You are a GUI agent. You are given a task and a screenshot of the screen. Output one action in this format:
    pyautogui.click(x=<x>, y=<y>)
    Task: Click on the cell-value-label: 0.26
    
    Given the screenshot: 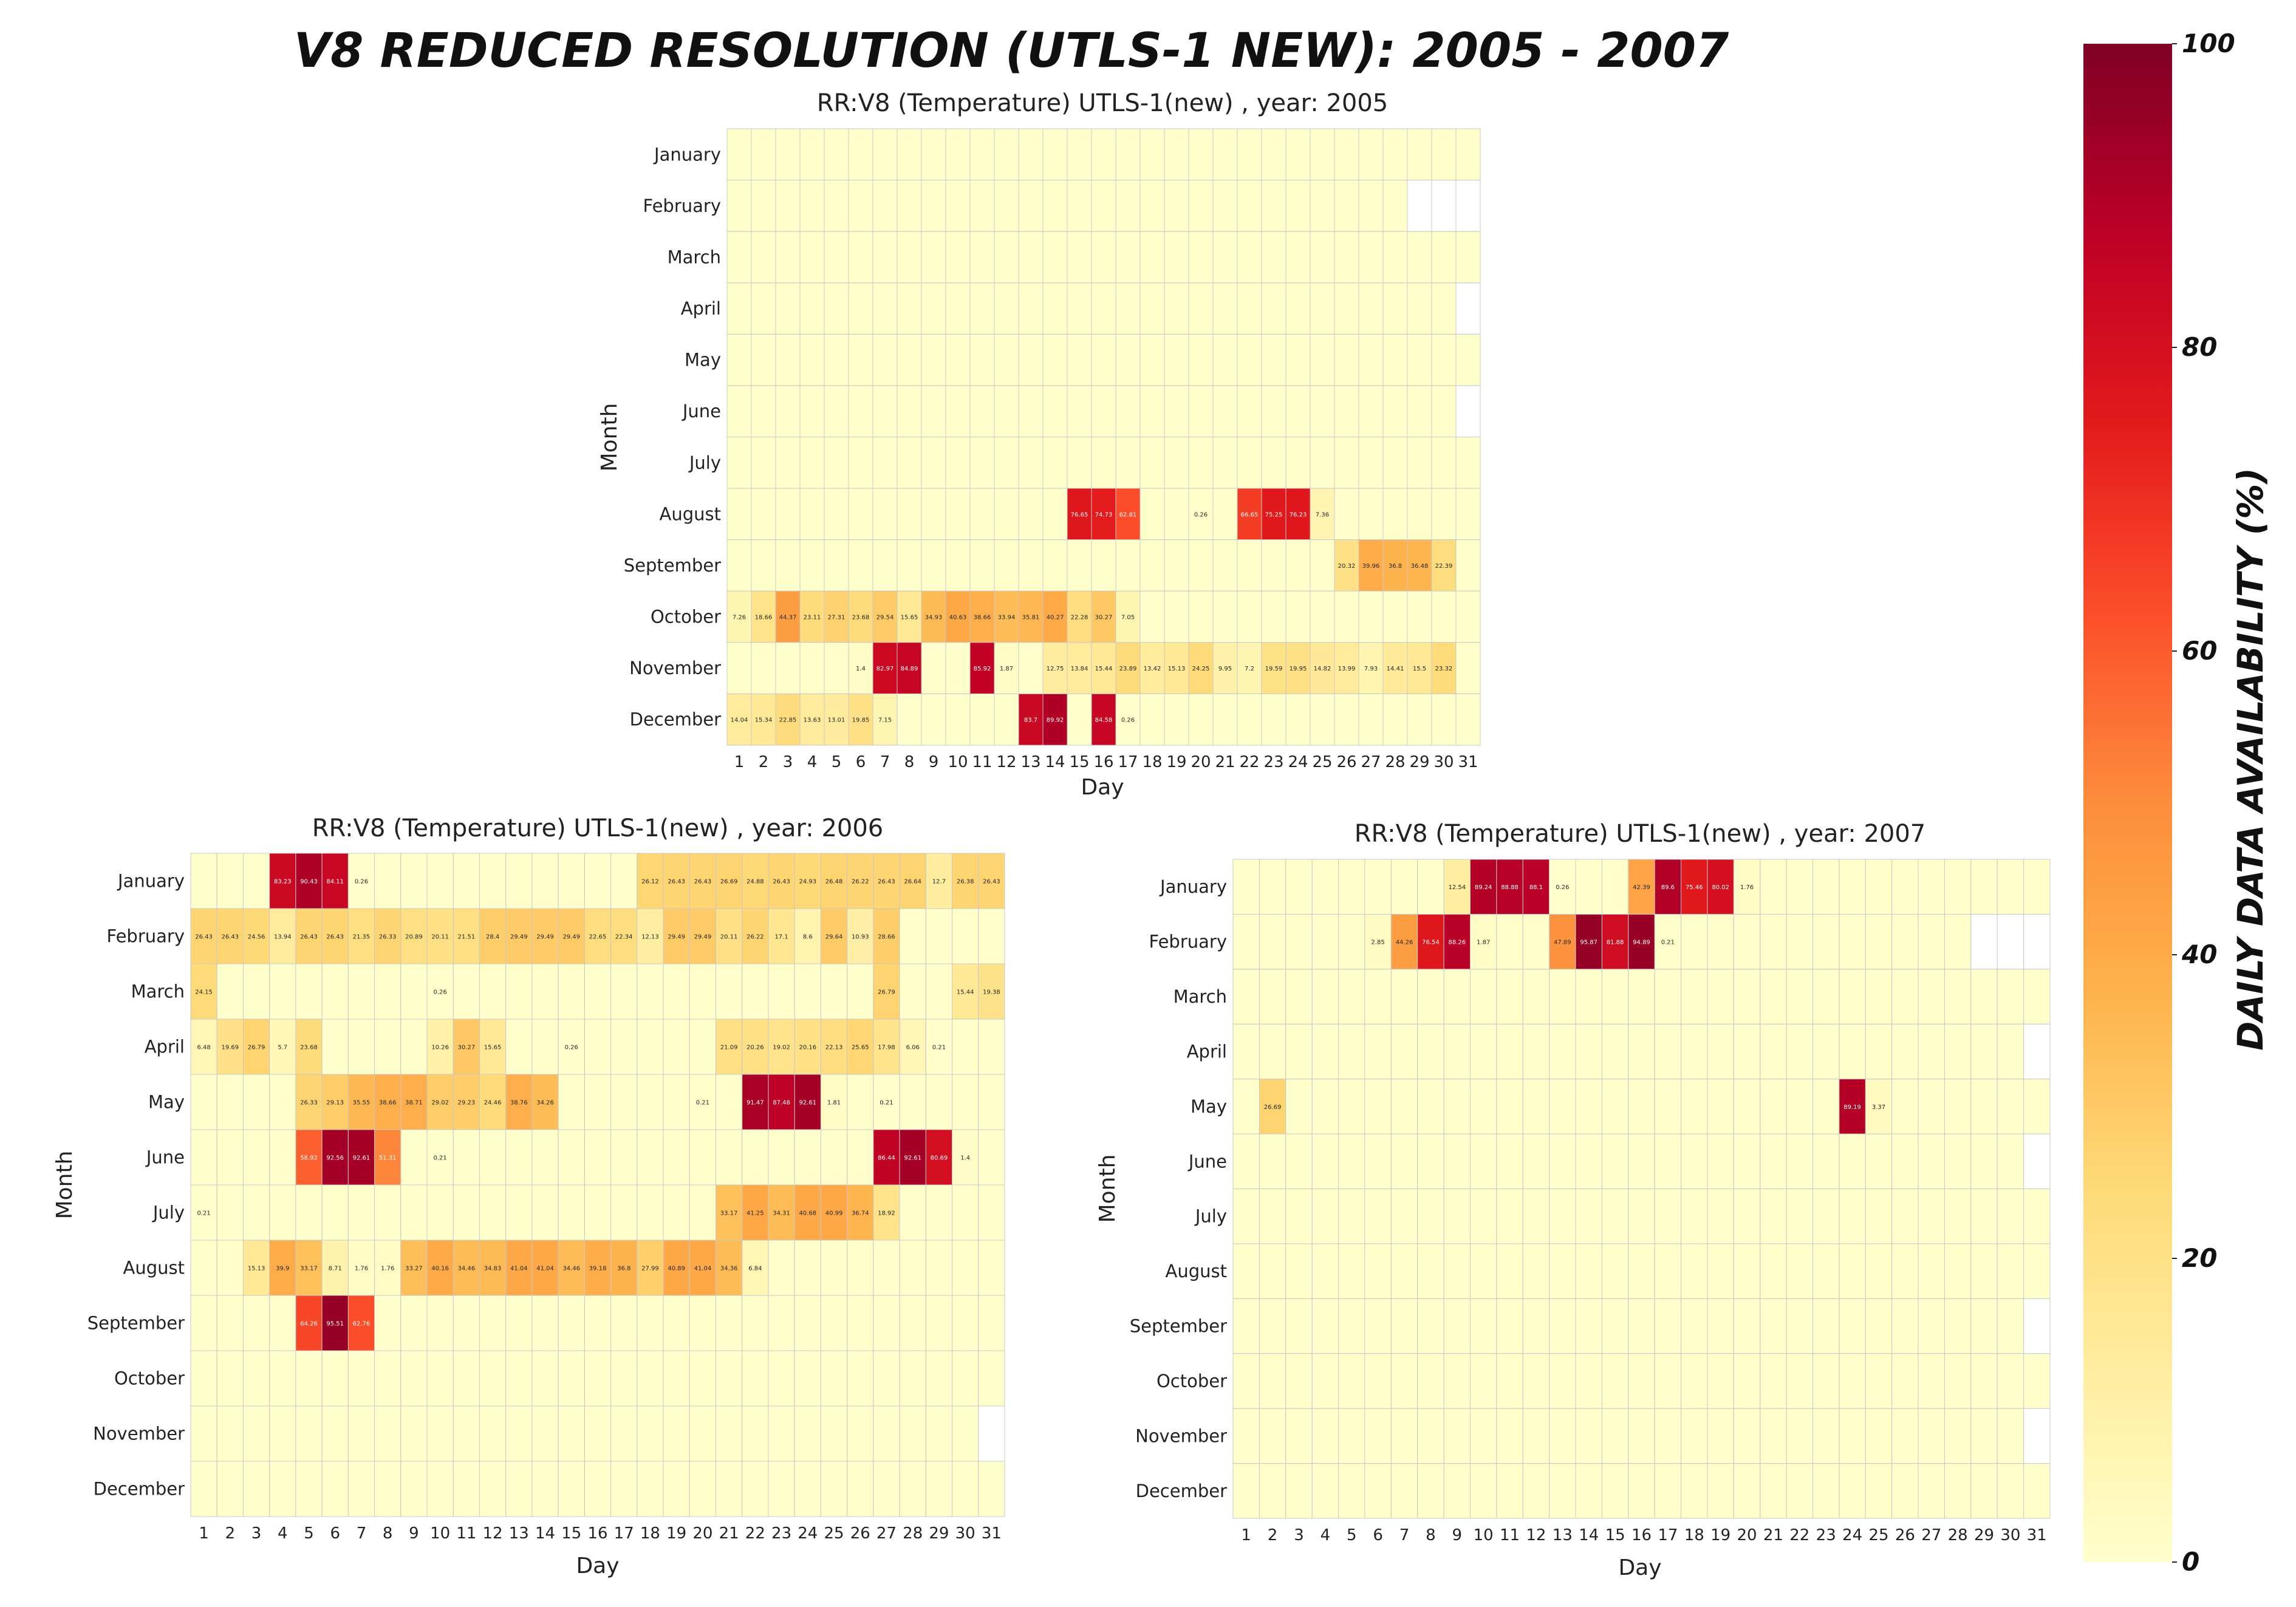 What is the action you would take?
    pyautogui.click(x=571, y=1048)
    